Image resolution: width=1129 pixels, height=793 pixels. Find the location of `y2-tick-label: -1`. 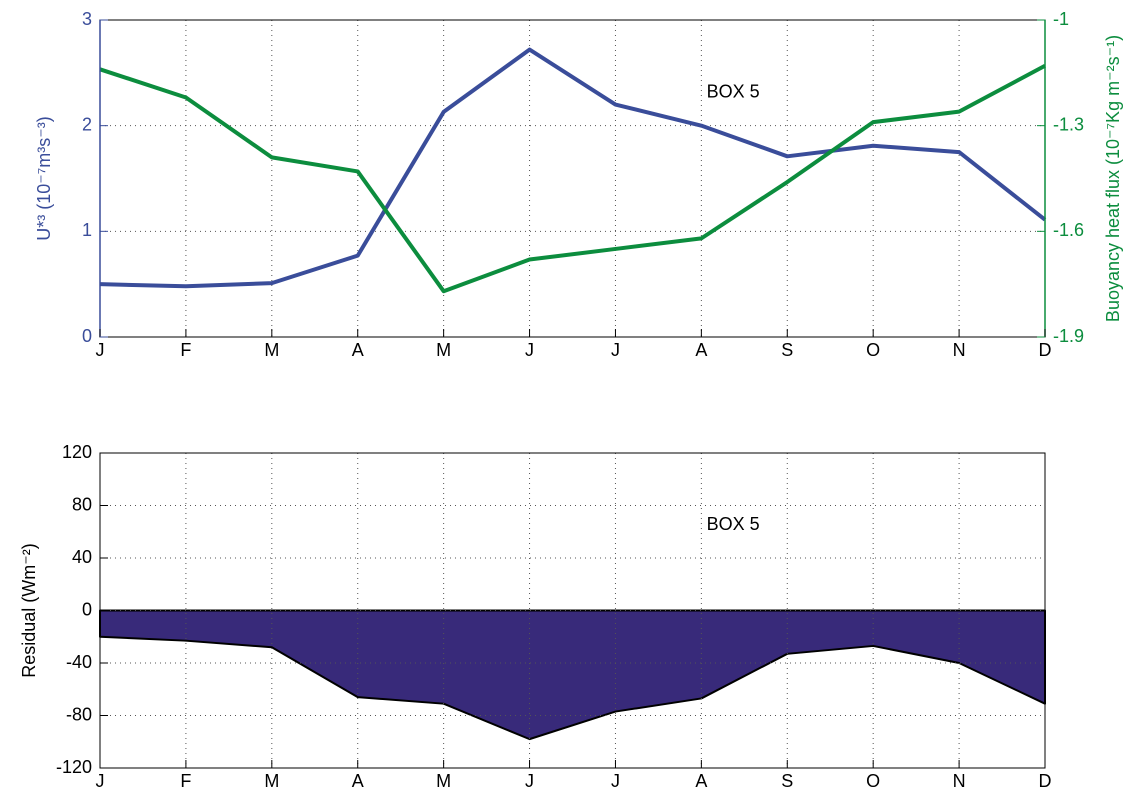

y2-tick-label: -1 is located at coordinates (1061, 19).